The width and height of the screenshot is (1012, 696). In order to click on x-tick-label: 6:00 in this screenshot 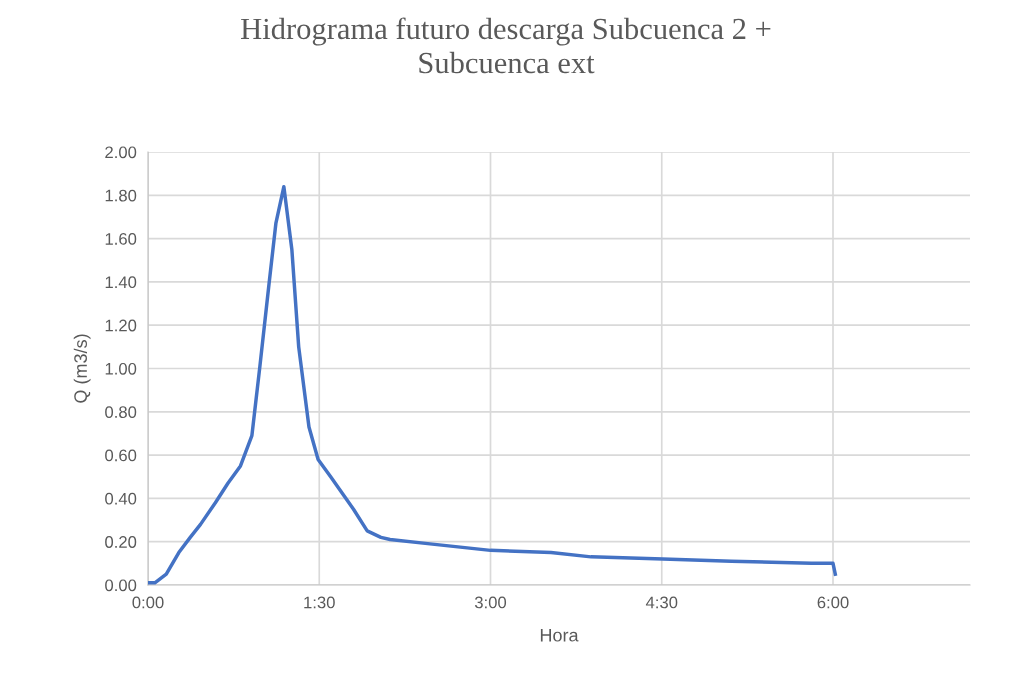, I will do `click(833, 602)`.